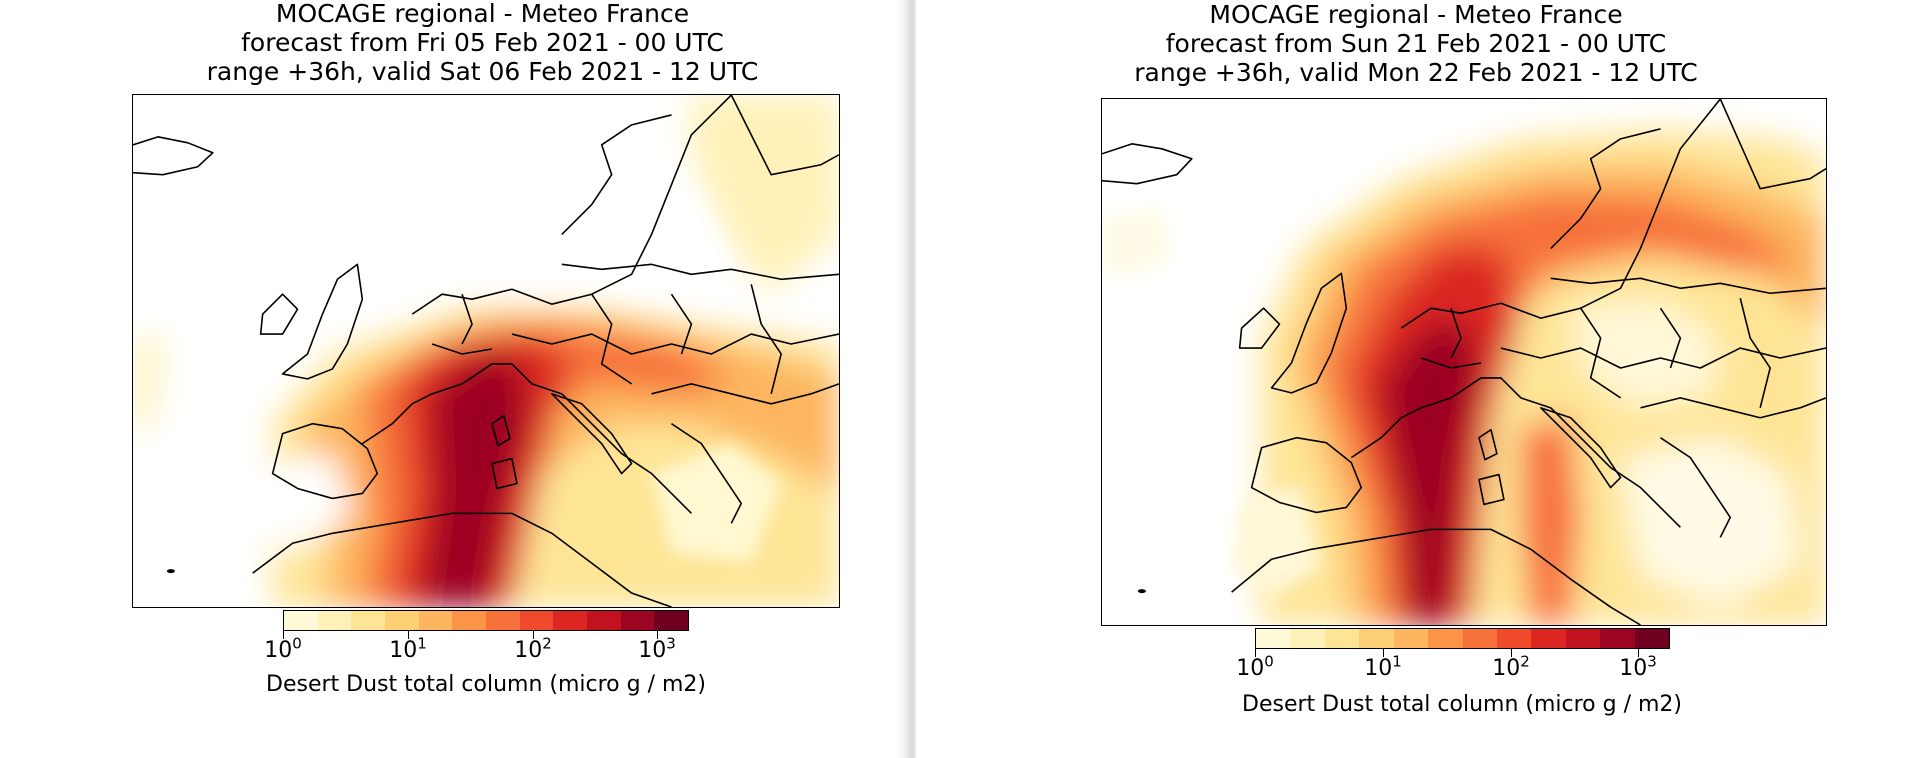 Image resolution: width=1920 pixels, height=758 pixels. What do you see at coordinates (486, 684) in the screenshot?
I see `colorbar-label-left: Desert Dust total column (micro g / m2)` at bounding box center [486, 684].